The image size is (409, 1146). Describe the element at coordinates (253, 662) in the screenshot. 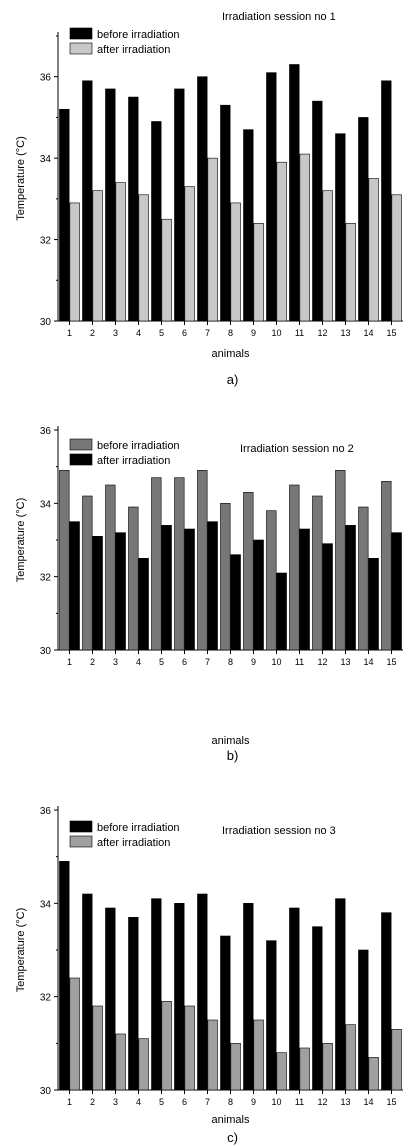

I see `x-tick-label: 9` at that location.